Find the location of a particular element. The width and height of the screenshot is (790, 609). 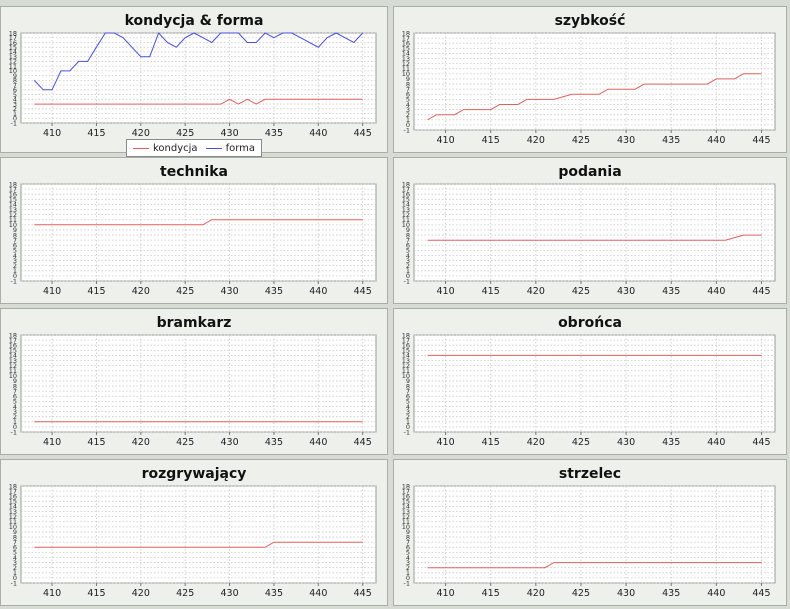

legend-swatch-forma is located at coordinates (213, 148).